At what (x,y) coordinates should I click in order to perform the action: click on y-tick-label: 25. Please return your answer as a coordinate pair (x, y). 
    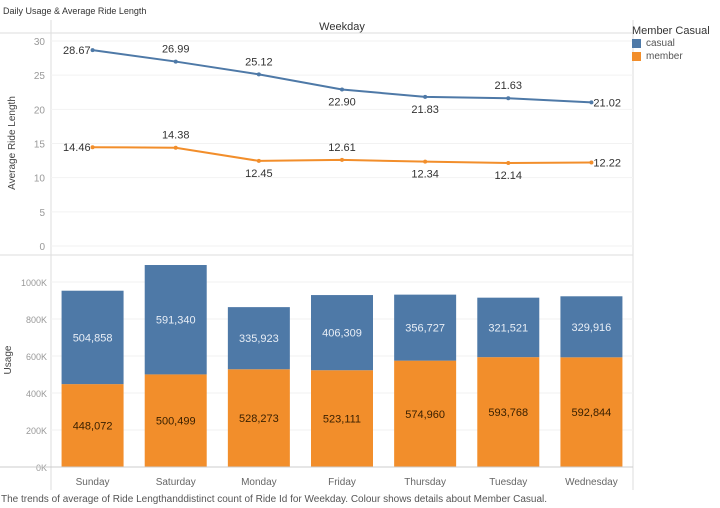
    Looking at the image, I should click on (40, 76).